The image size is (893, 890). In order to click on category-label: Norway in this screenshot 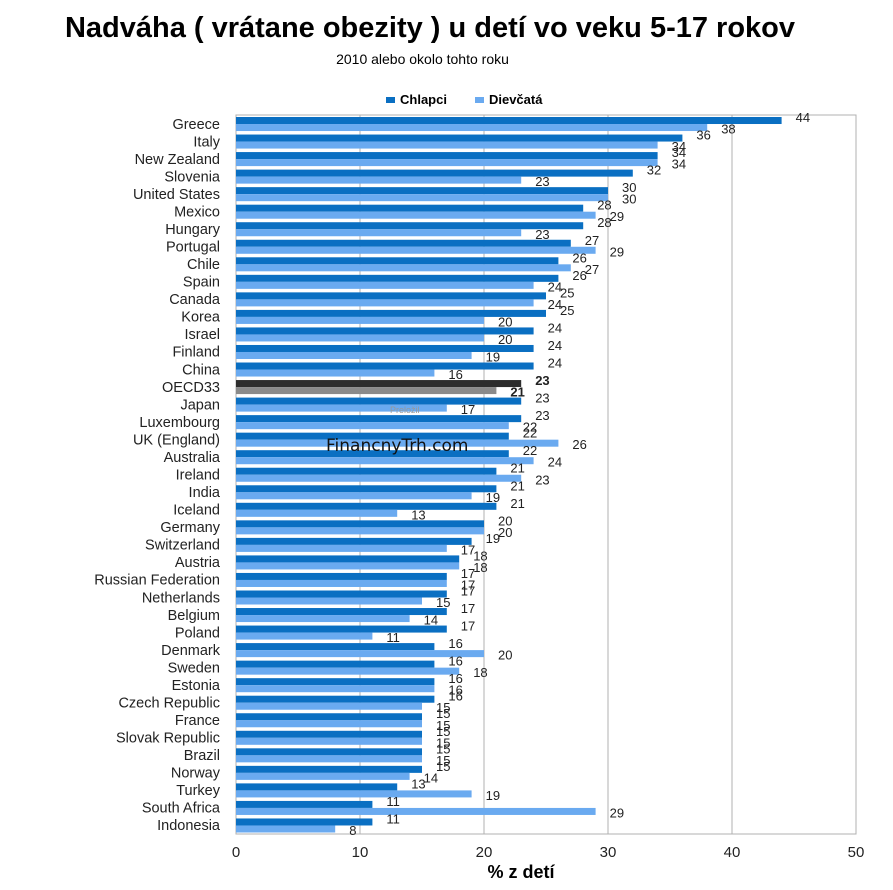, I will do `click(196, 774)`.